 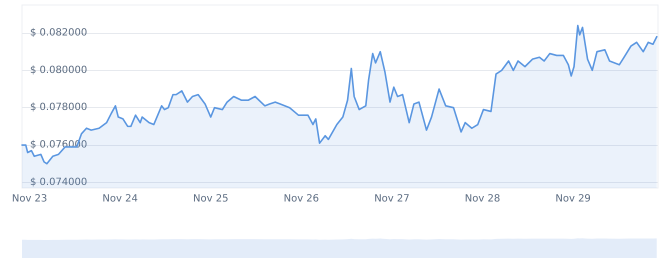 What do you see at coordinates (59, 33) in the screenshot?
I see `y-tick-label: $ 0.082000` at bounding box center [59, 33].